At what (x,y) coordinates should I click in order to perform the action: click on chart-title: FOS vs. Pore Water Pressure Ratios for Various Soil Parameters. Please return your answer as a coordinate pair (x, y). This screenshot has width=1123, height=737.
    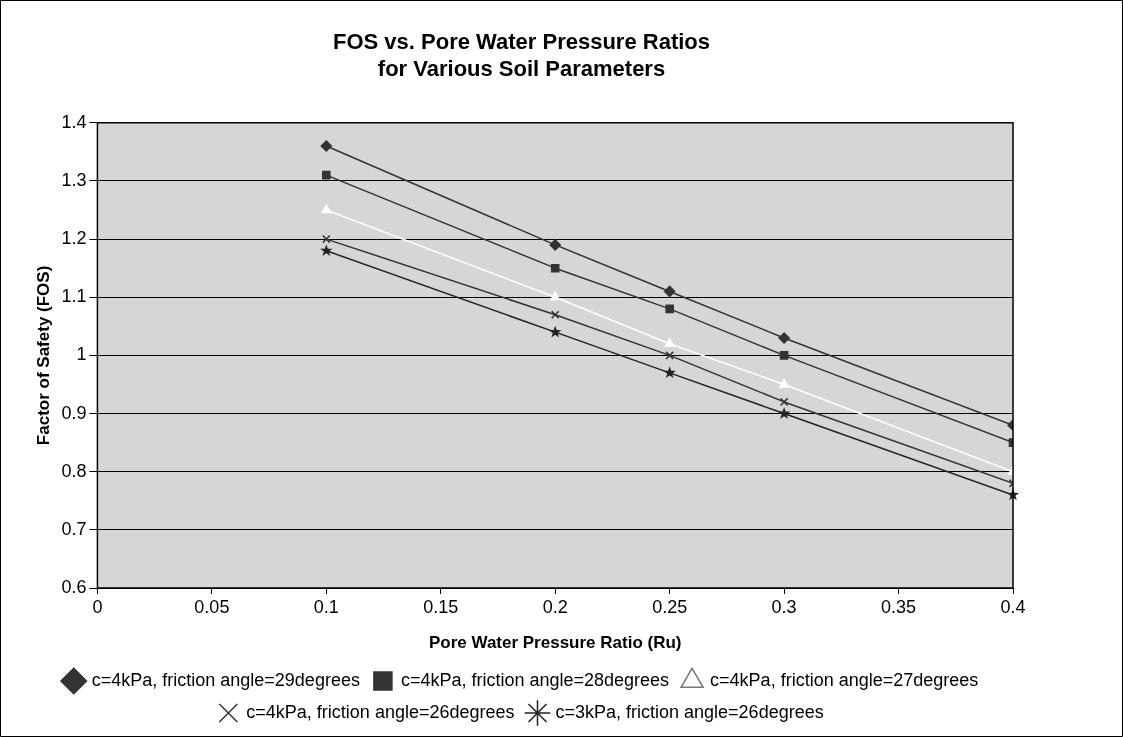
    Looking at the image, I should click on (521, 55).